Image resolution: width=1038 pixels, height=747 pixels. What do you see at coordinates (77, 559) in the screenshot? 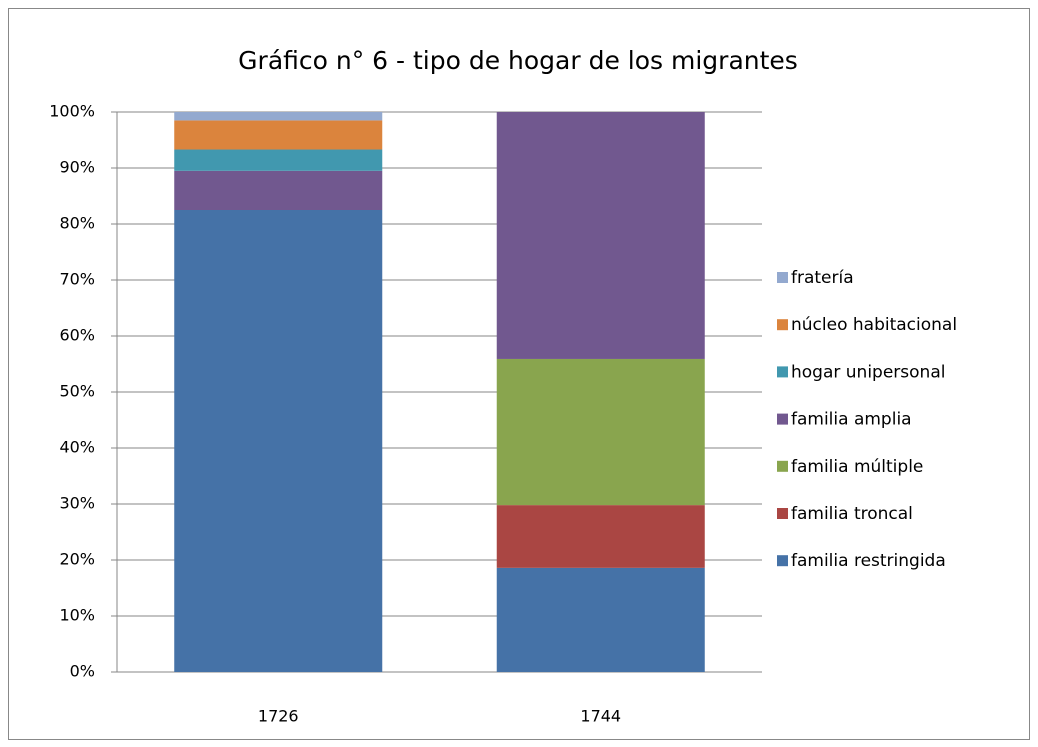
I see `y-tick-label: 20%` at bounding box center [77, 559].